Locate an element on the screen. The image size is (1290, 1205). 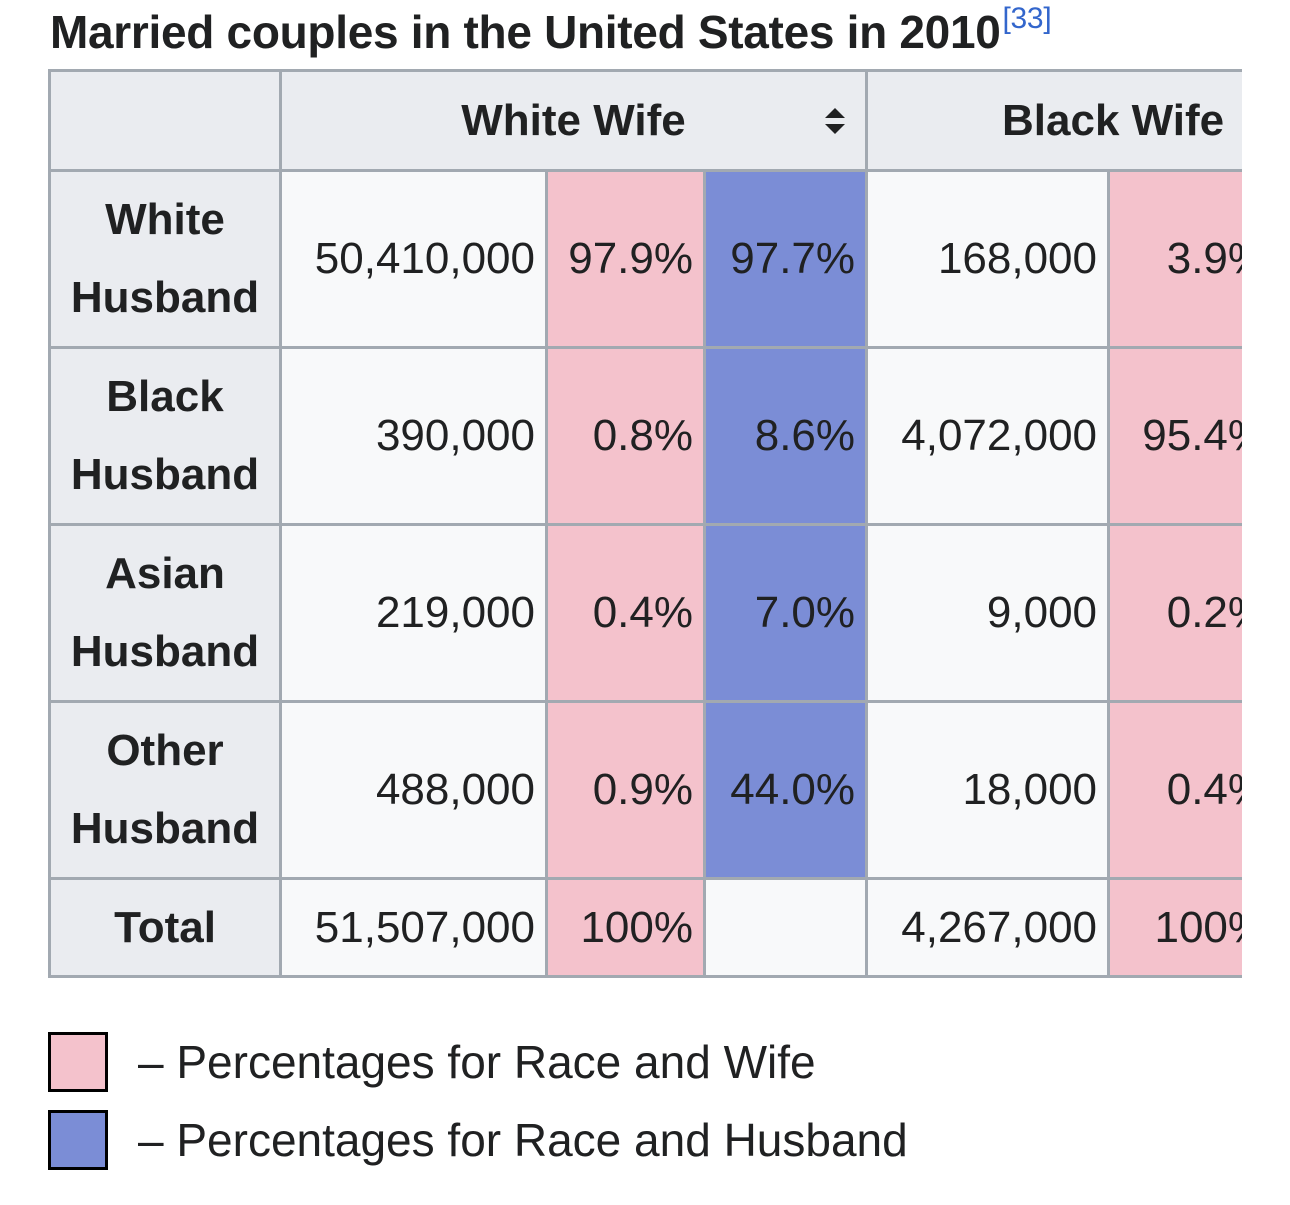
count-cell: 4,072,000 is located at coordinates (988, 436).